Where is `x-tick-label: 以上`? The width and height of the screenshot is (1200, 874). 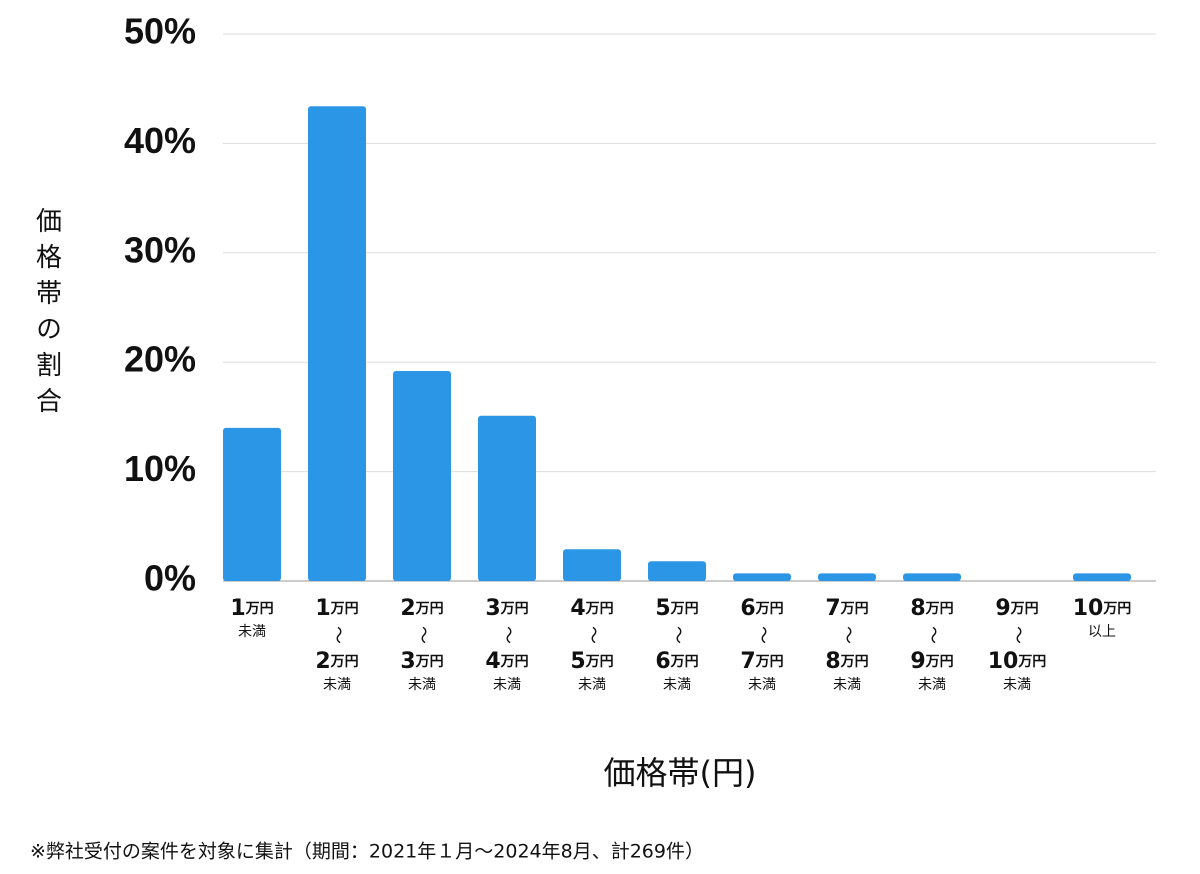 x-tick-label: 以上 is located at coordinates (1102, 632).